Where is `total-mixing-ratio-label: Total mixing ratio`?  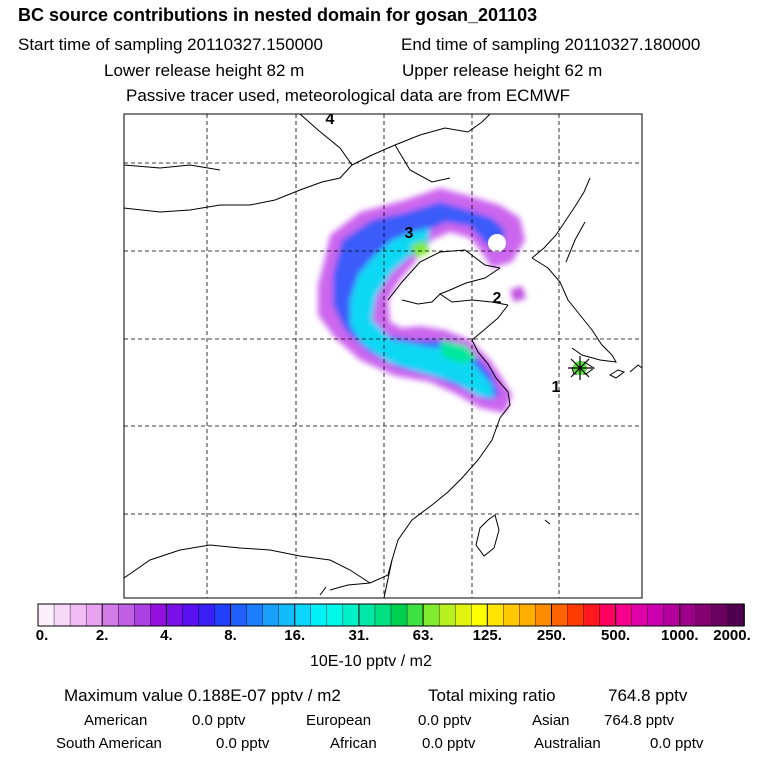 total-mixing-ratio-label: Total mixing ratio is located at coordinates (492, 695).